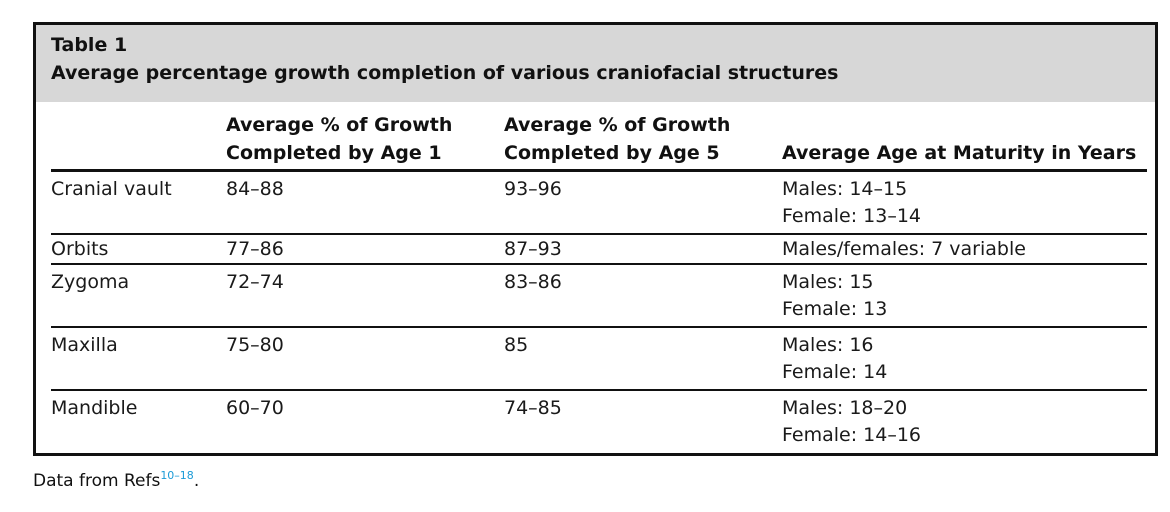 The image size is (1170, 512). What do you see at coordinates (964, 420) in the screenshot?
I see `cell-maturity: Males: 18–20 Female: 14–16` at bounding box center [964, 420].